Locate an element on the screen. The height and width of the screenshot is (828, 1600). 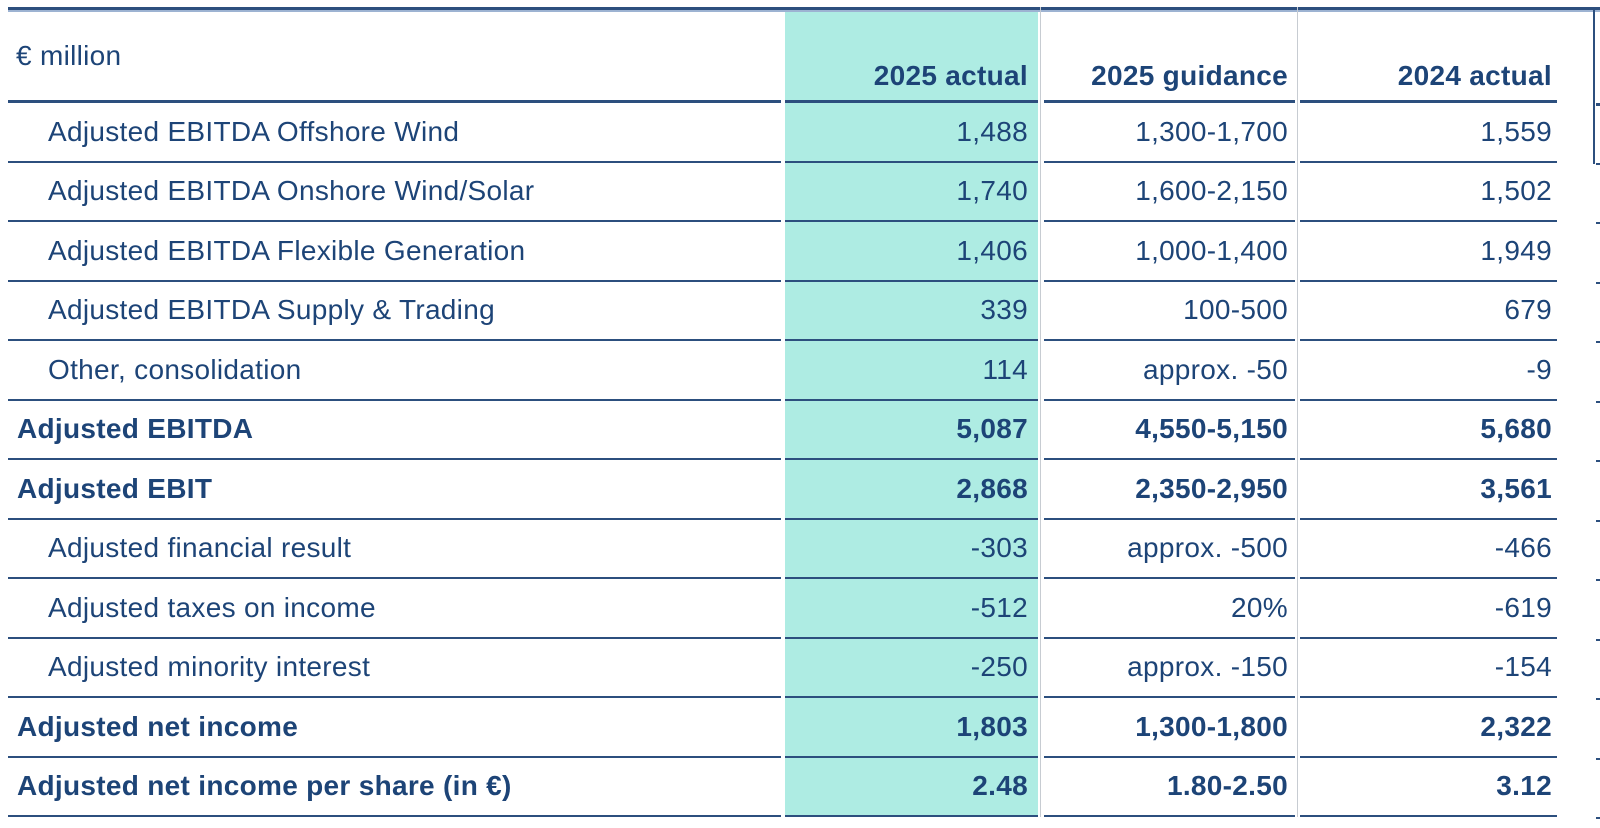
cell-2024-actual: -466 is located at coordinates (1428, 549).